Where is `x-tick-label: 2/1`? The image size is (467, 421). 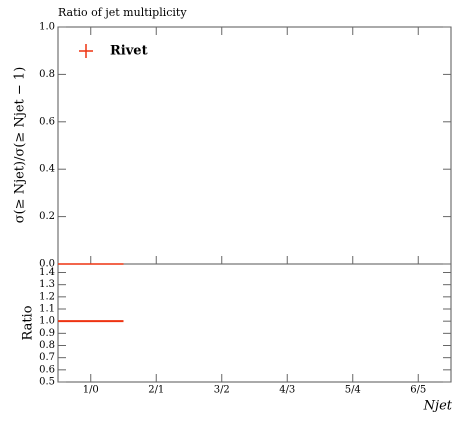 x-tick-label: 2/1 is located at coordinates (156, 390).